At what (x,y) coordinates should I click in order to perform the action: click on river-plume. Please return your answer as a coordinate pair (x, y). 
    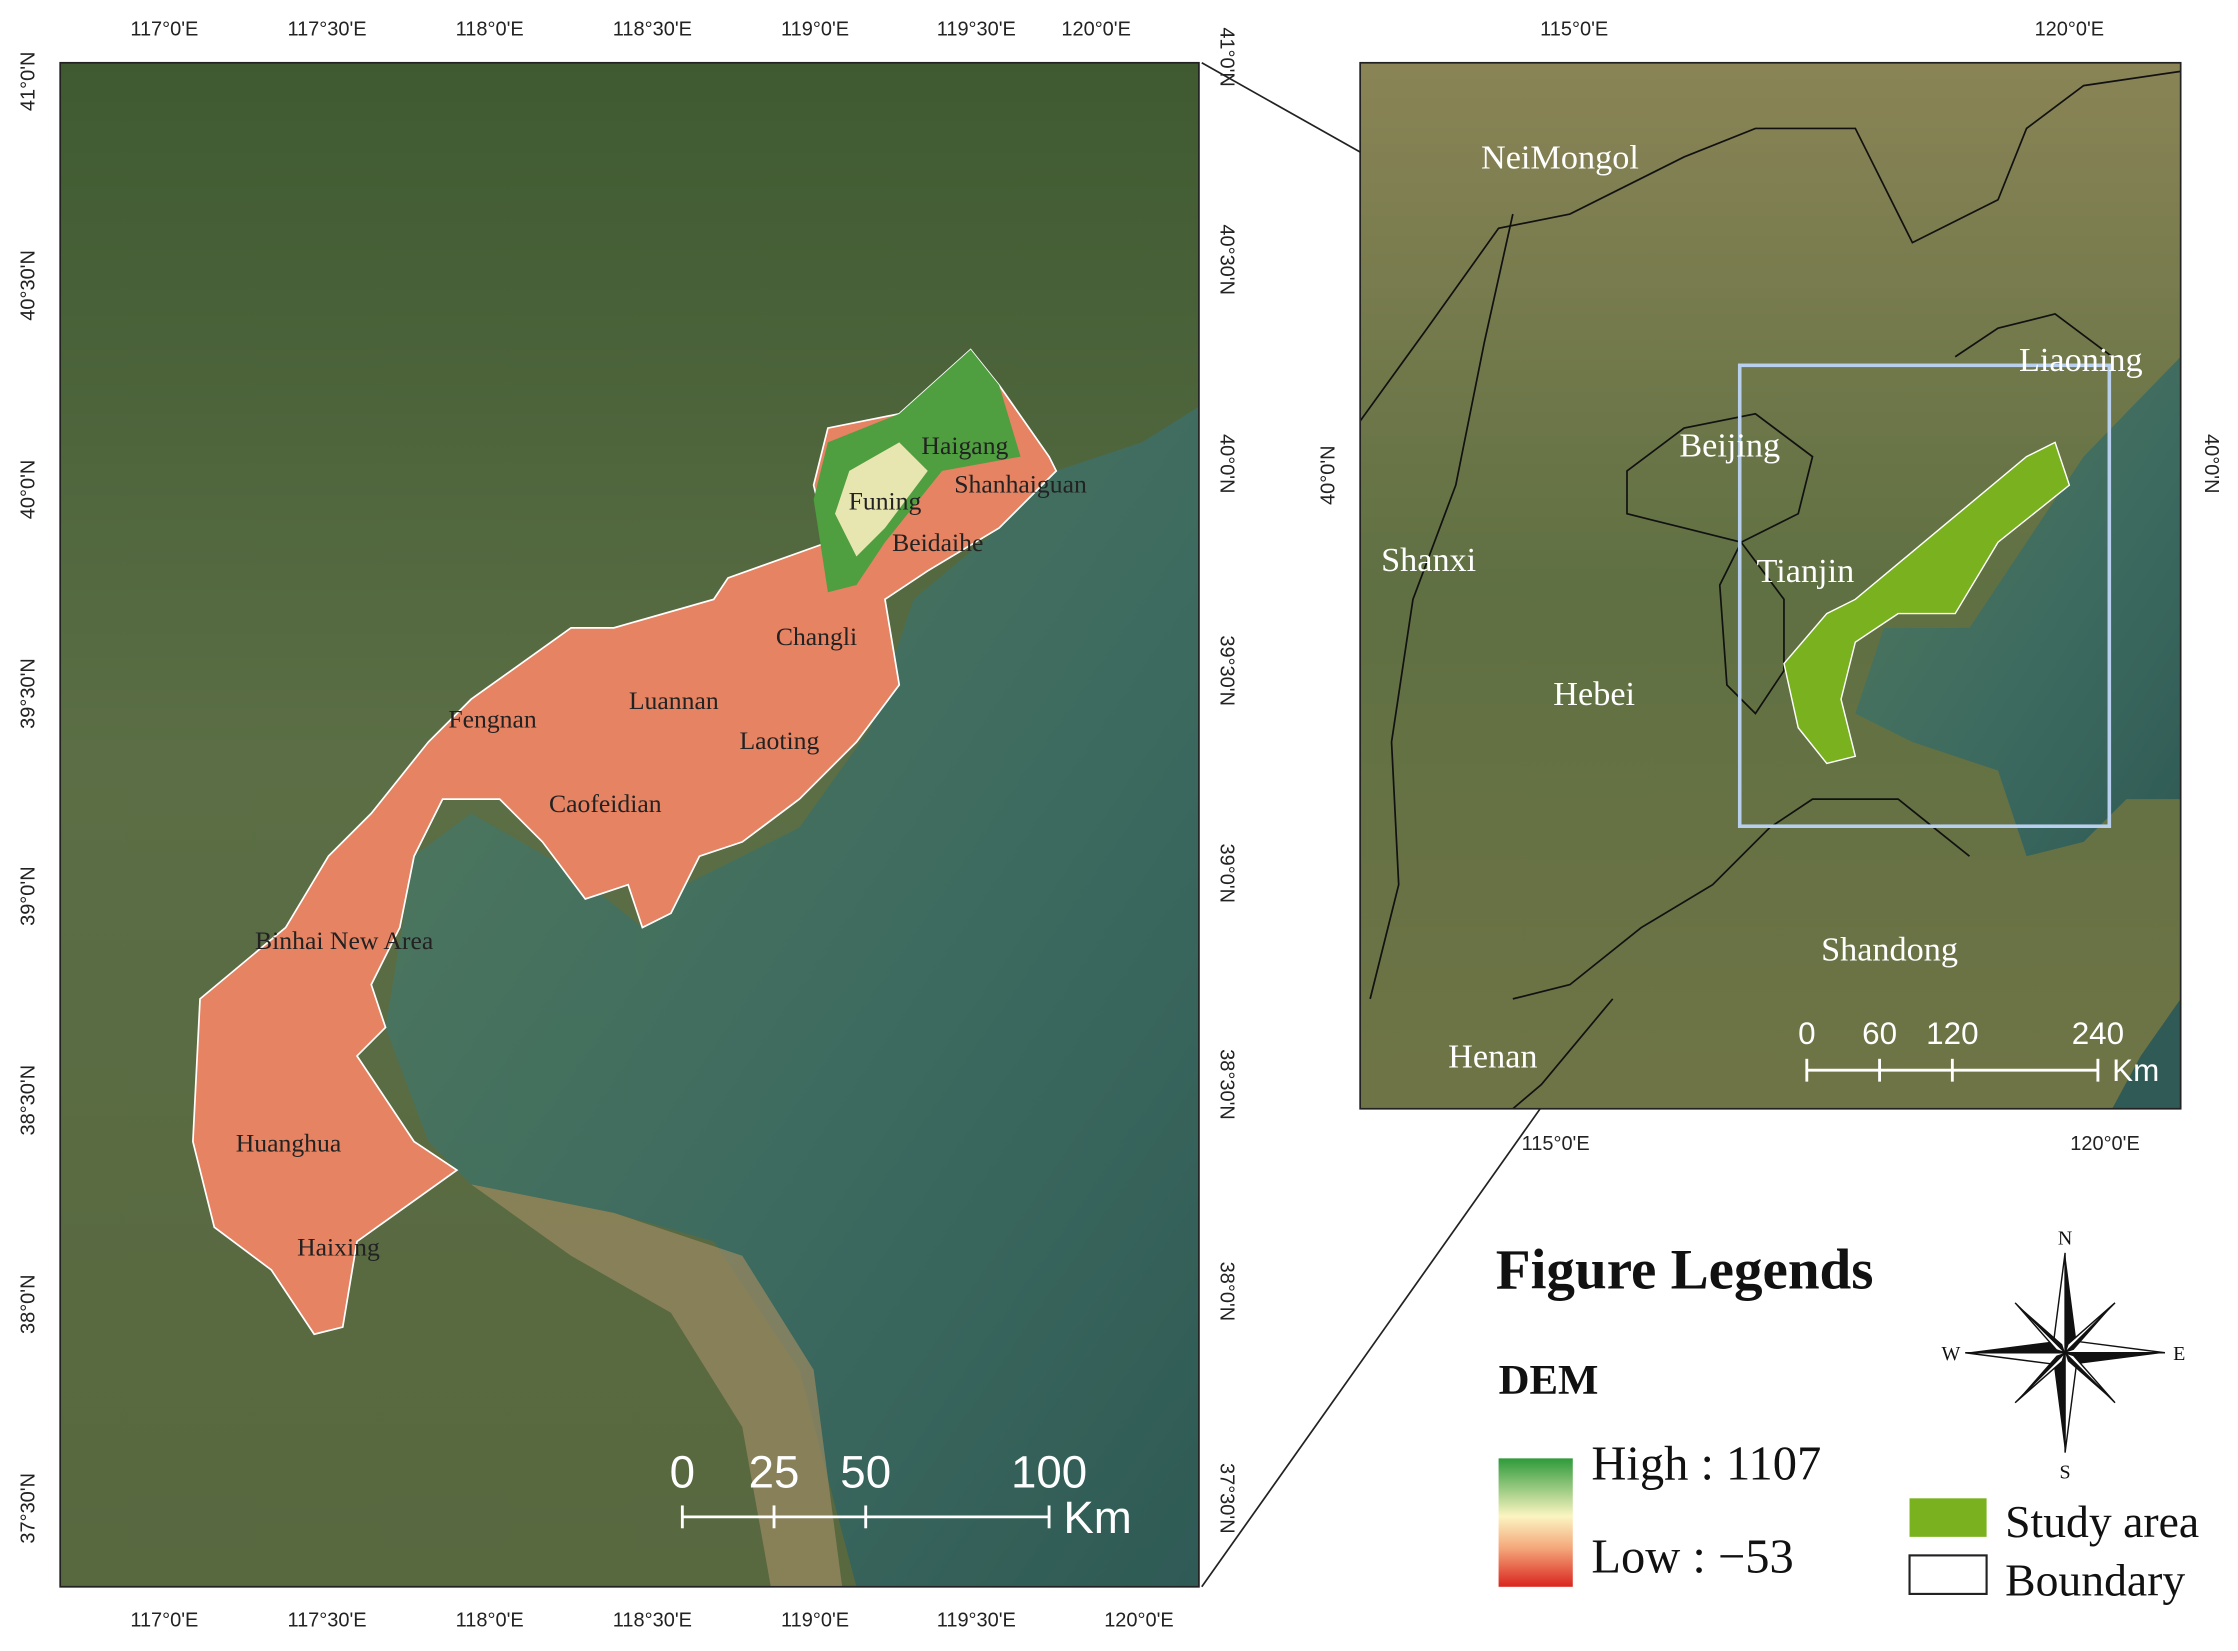
    Looking at the image, I should click on (657, 1385).